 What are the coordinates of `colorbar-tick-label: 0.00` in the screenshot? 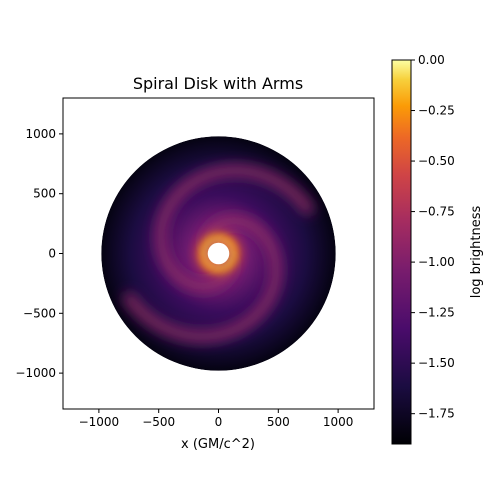 It's located at (431, 60).